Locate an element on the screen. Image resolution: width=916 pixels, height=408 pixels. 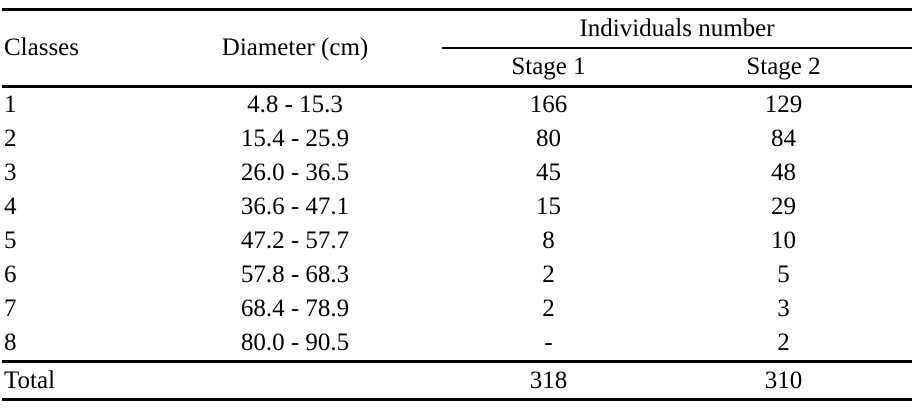
table-row: 8 80.0 - 90.5 - 2 is located at coordinates (457, 344).